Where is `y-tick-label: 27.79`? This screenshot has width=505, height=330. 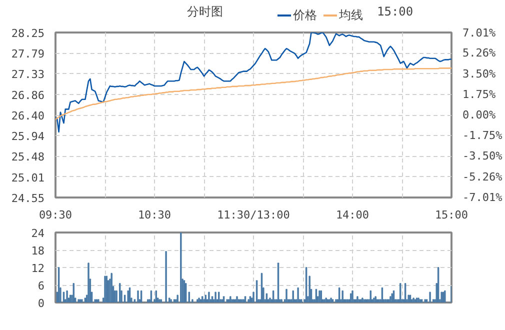 y-tick-label: 27.79 is located at coordinates (28, 54).